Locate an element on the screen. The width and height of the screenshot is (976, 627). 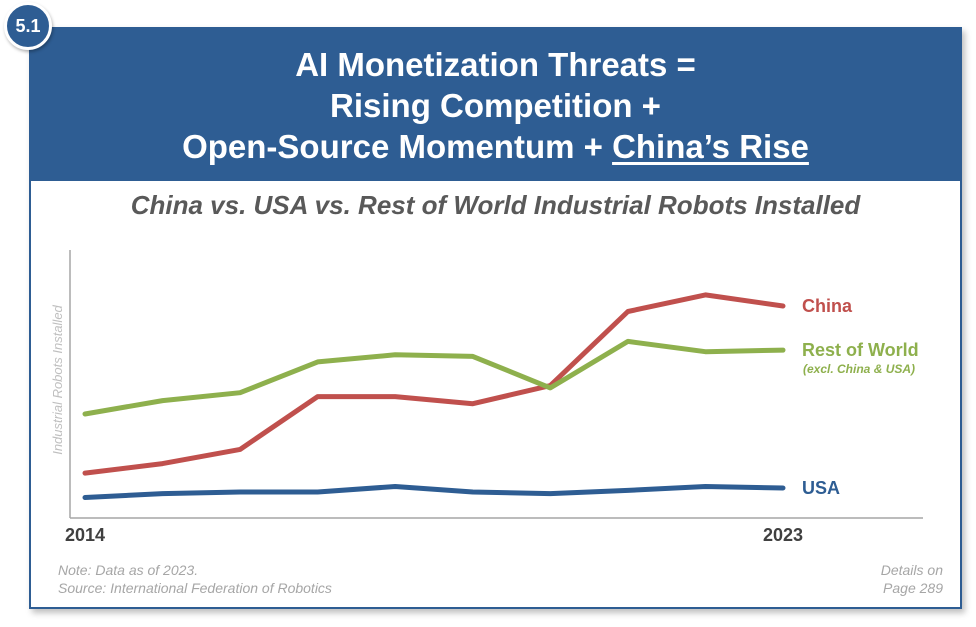
series-line-rest-of-world is located at coordinates (434, 377).